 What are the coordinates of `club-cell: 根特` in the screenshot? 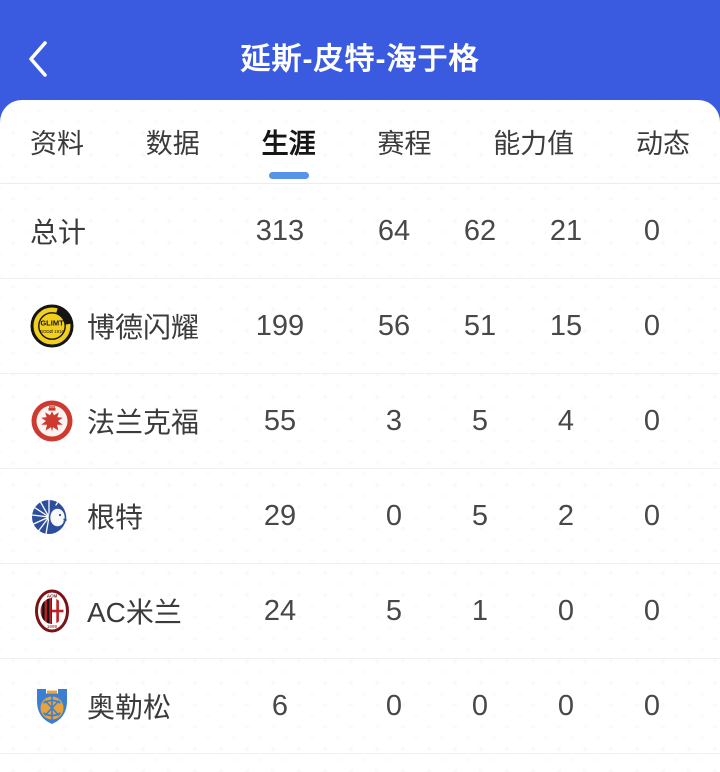 It's located at (133, 516).